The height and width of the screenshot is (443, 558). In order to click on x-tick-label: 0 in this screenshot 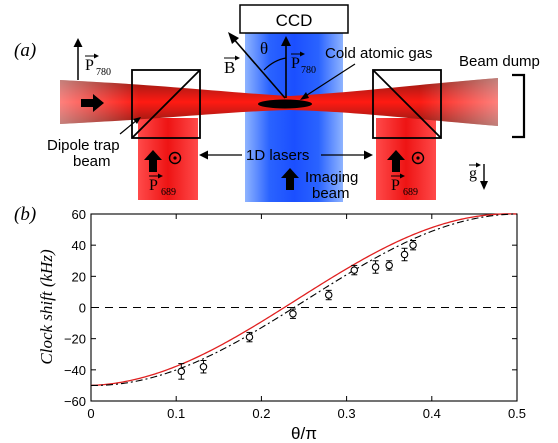, I will do `click(90, 413)`.